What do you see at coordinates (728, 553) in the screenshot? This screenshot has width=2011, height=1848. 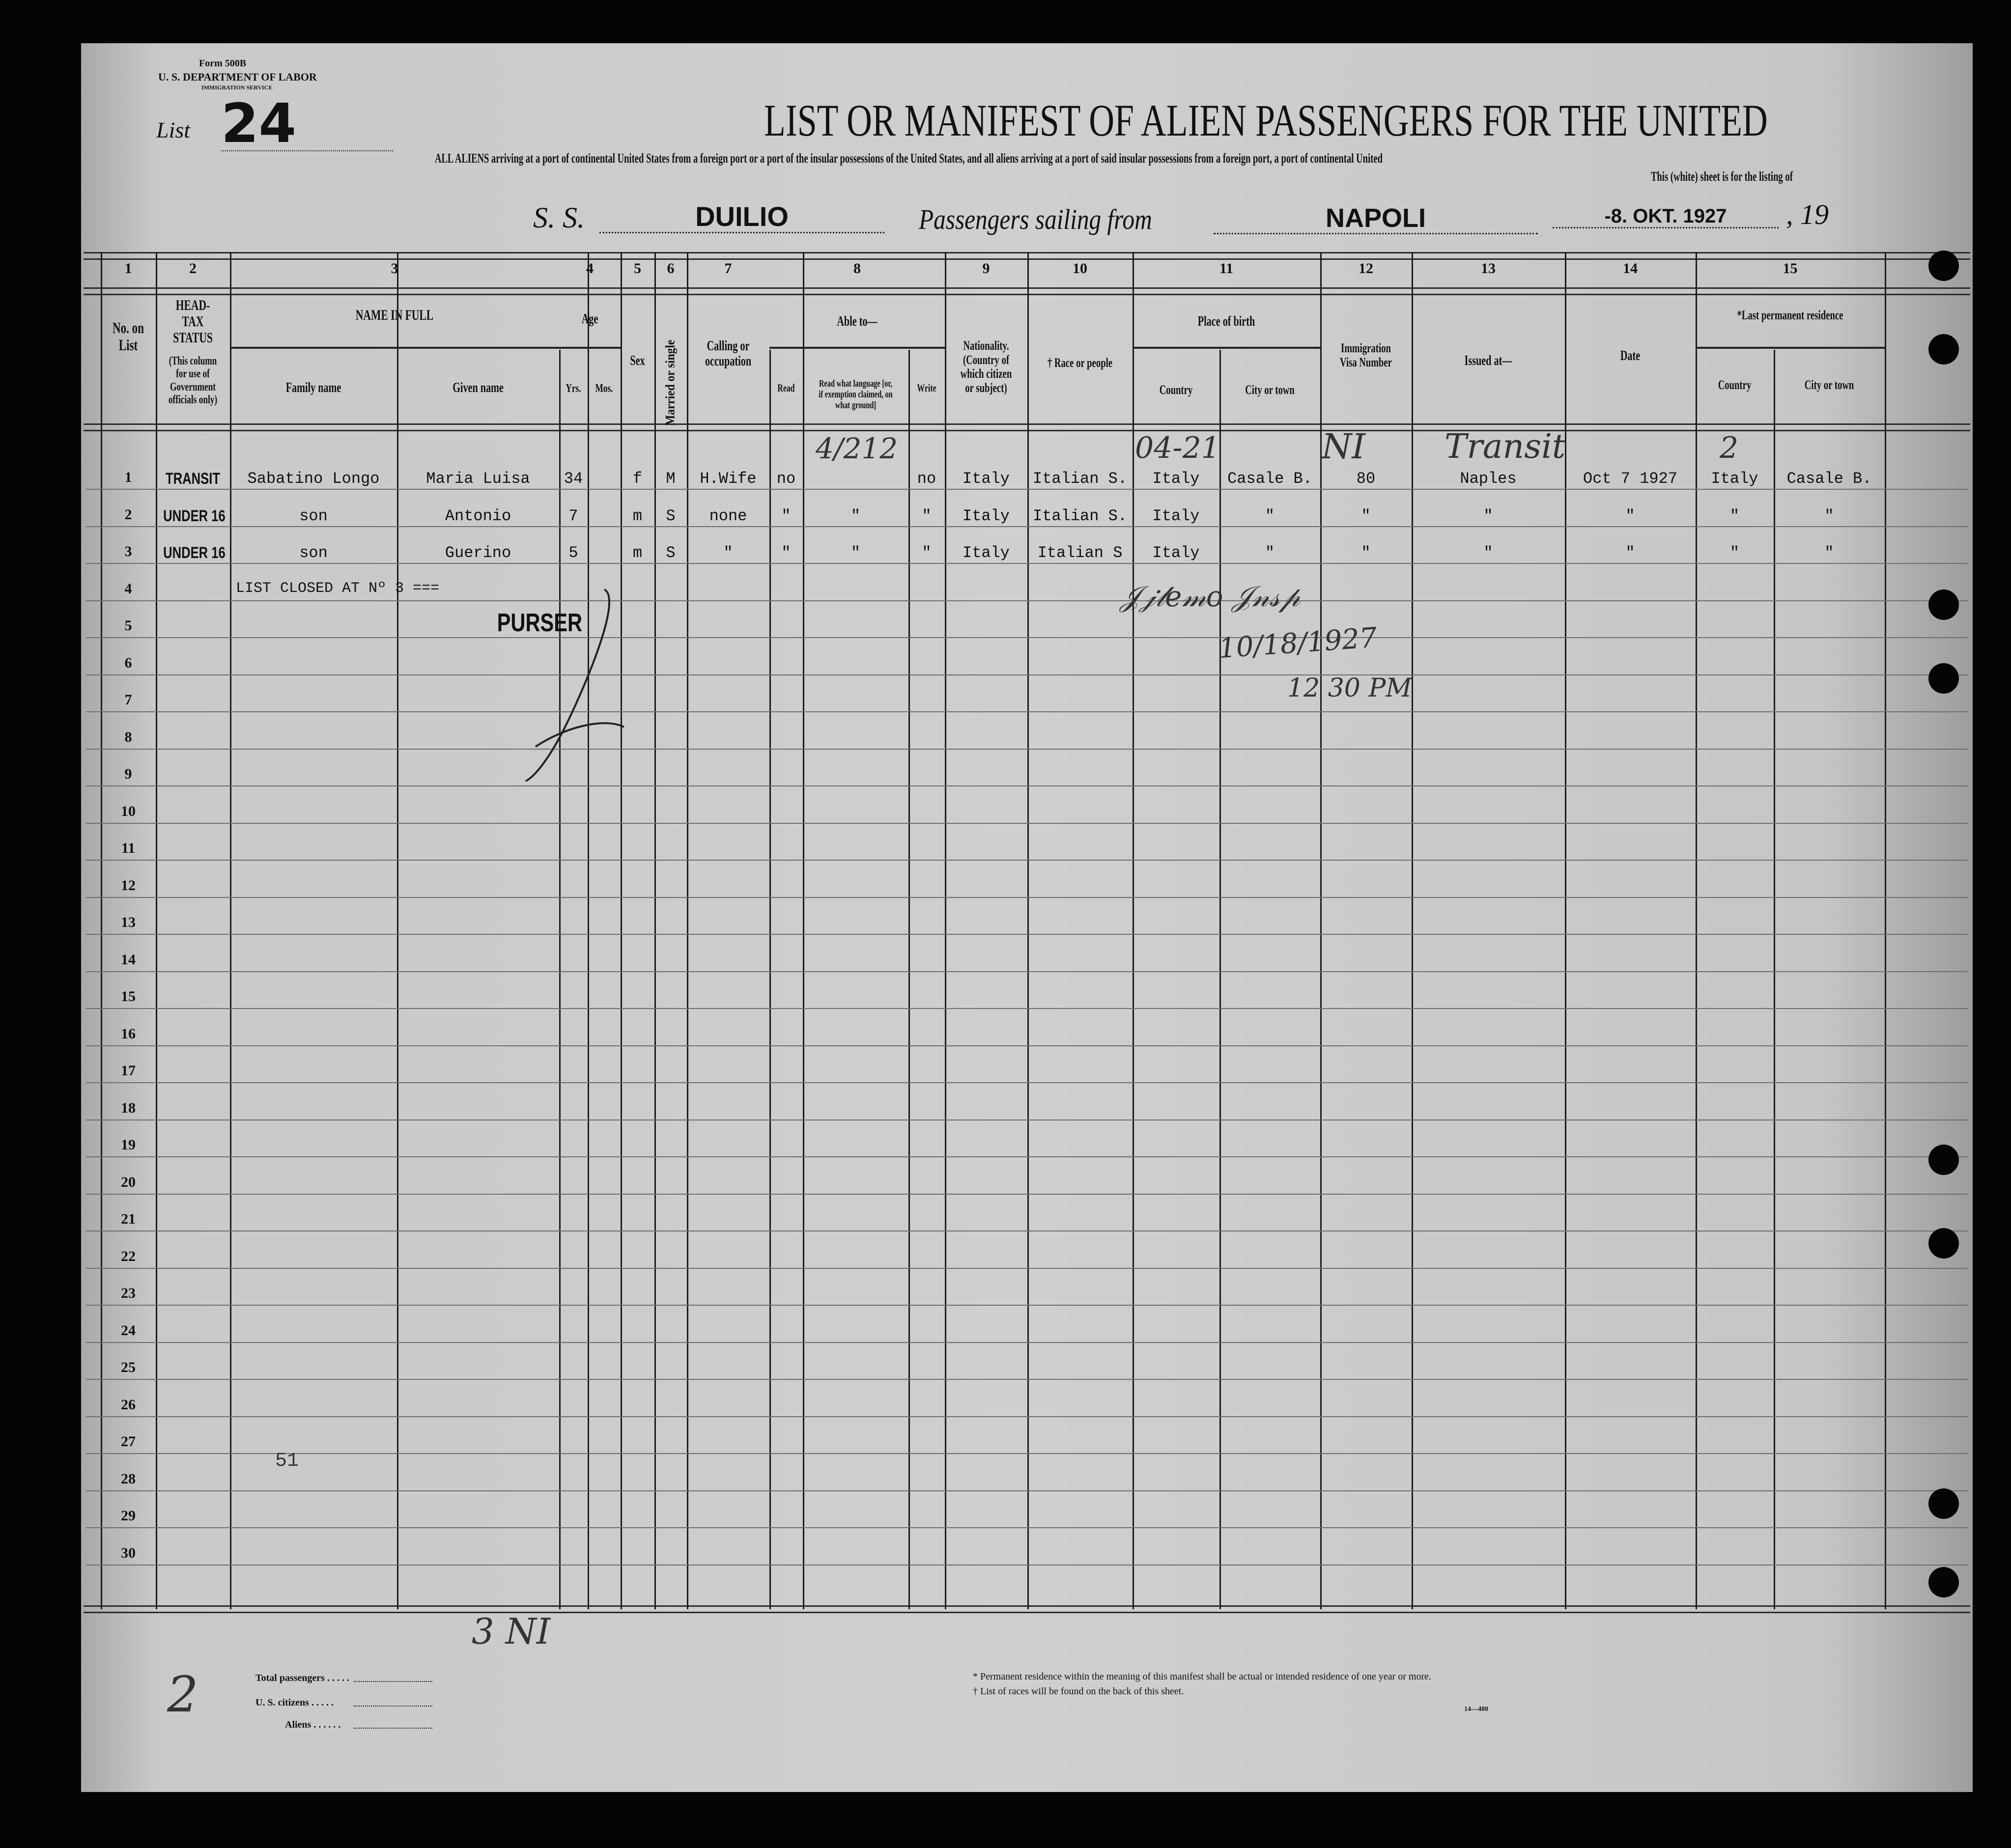 I see `cell-calling: "` at bounding box center [728, 553].